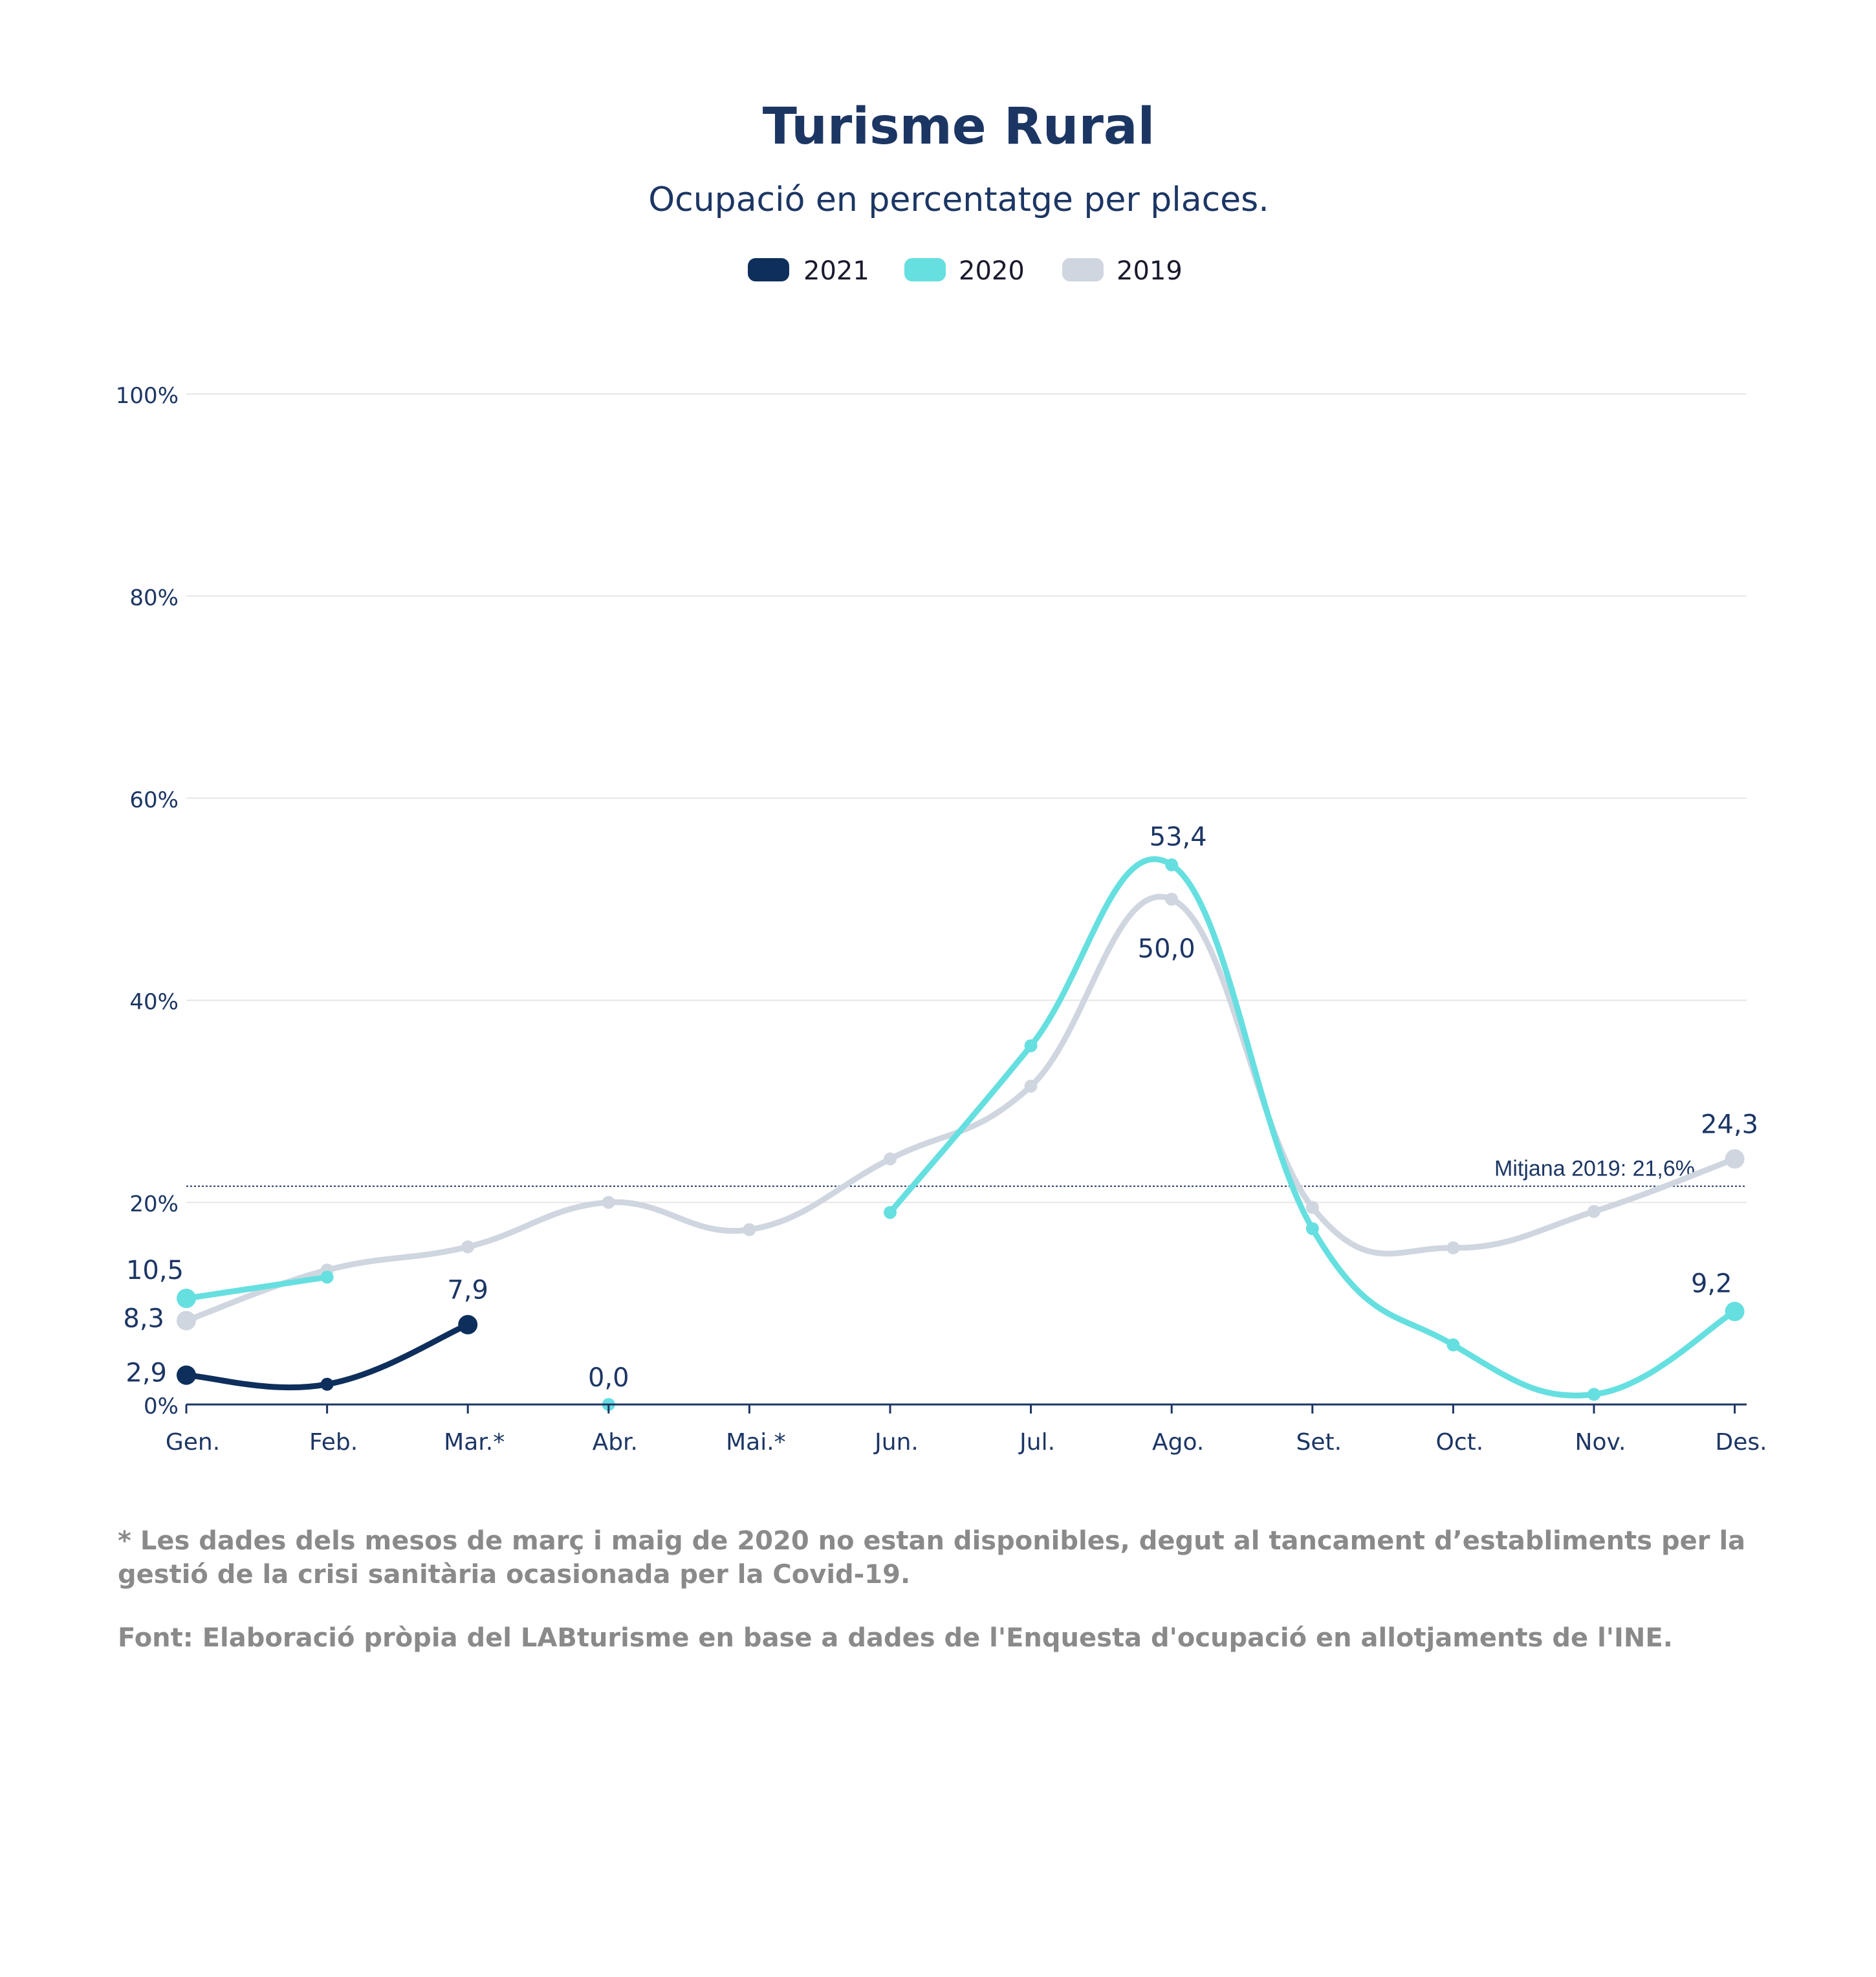 This screenshot has height=1977, width=1876. I want to click on point-2019-Nov., so click(1593, 1211).